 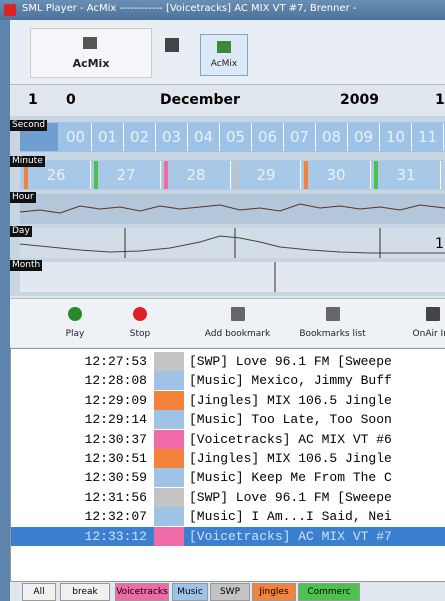 What do you see at coordinates (115, 478) in the screenshot?
I see `row-time: 12:30:59` at bounding box center [115, 478].